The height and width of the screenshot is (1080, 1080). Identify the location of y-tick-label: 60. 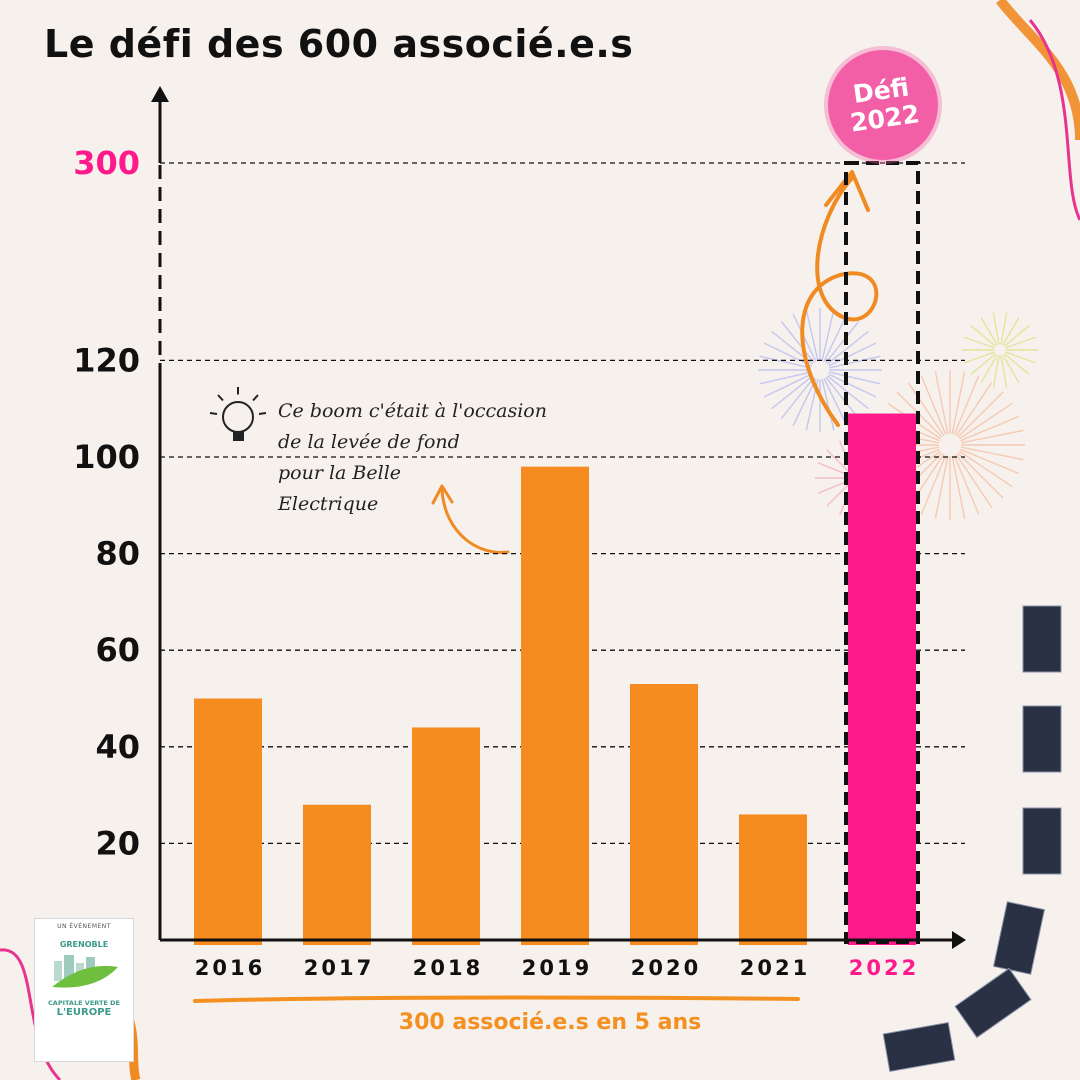
(117, 650).